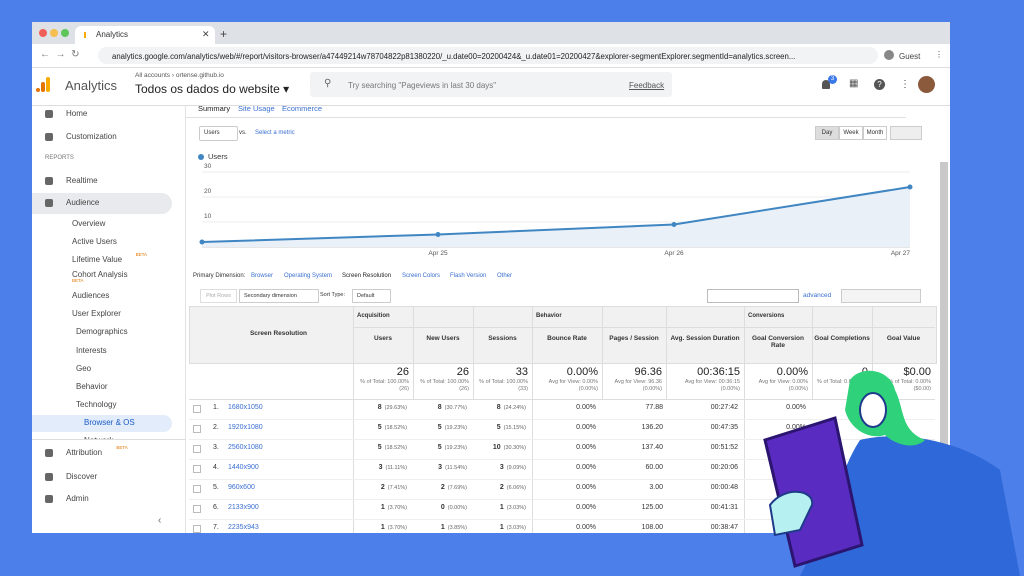 This screenshot has width=1024, height=576. What do you see at coordinates (944, 347) in the screenshot?
I see `scrollbar` at bounding box center [944, 347].